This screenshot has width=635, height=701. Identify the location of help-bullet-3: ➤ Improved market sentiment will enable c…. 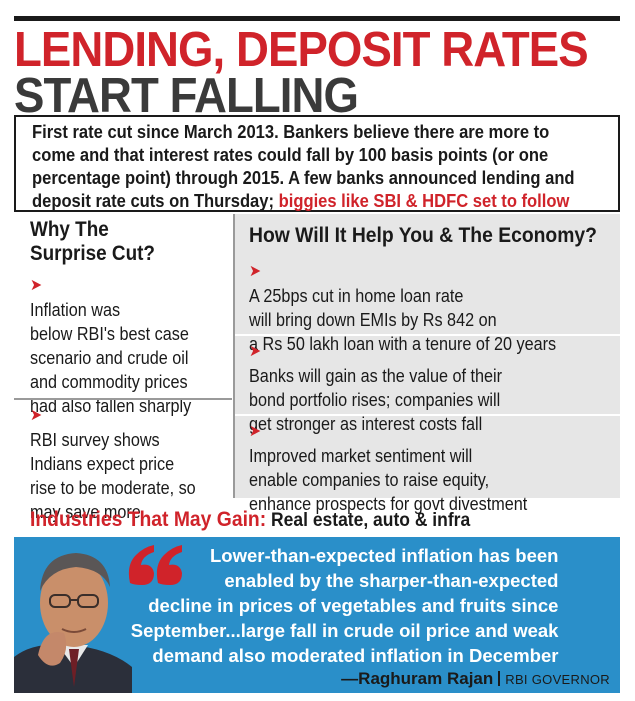
(388, 468).